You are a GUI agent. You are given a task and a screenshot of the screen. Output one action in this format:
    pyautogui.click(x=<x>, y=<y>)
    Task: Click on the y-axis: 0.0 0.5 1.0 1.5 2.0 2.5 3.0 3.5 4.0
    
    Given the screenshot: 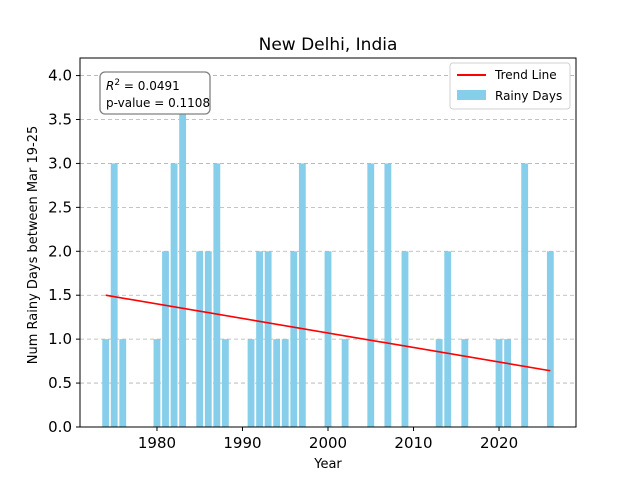 What is the action you would take?
    pyautogui.click(x=64, y=251)
    